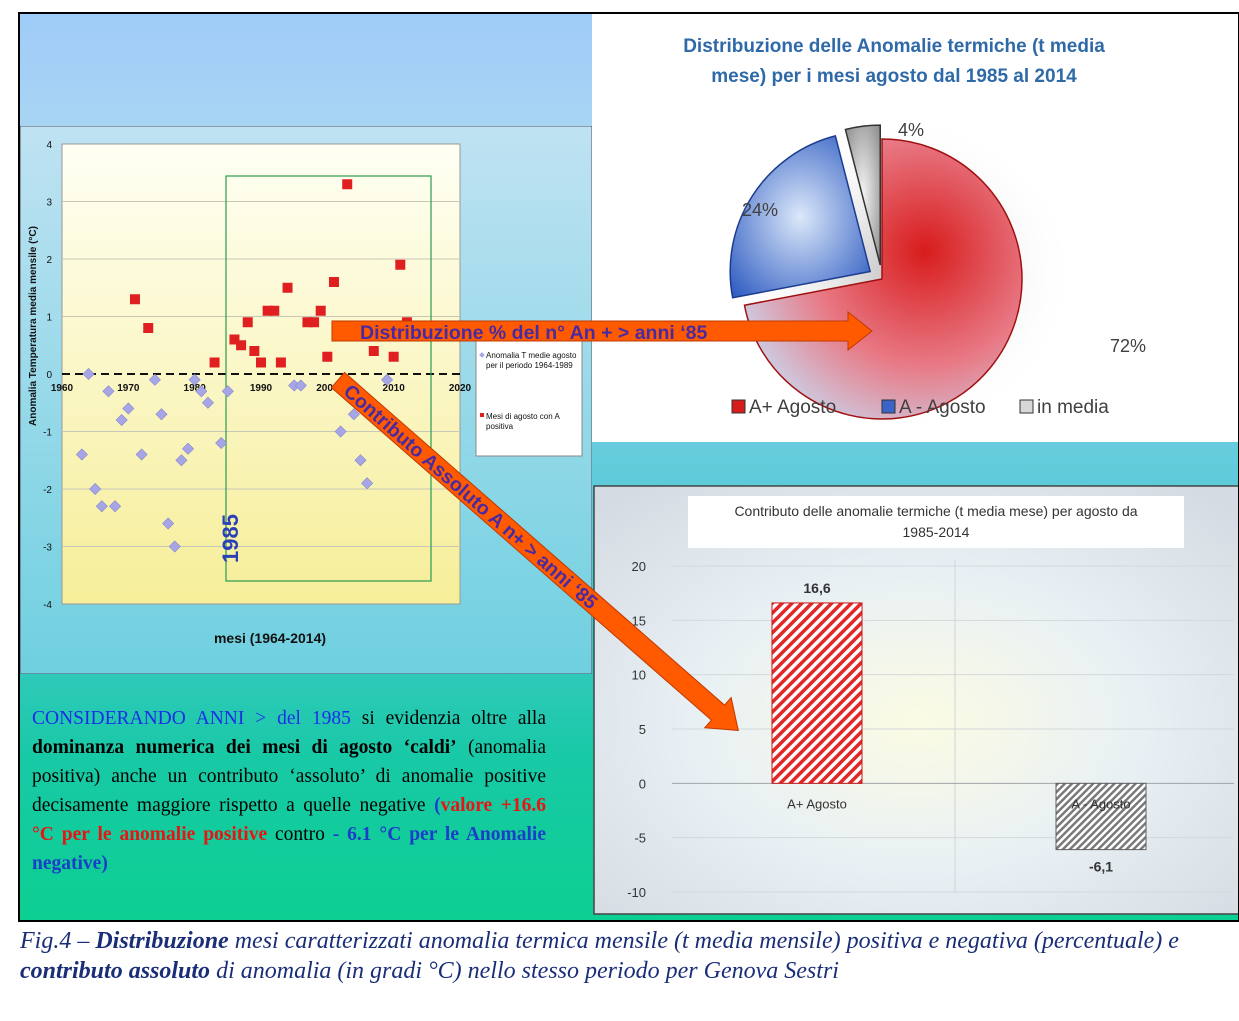 The height and width of the screenshot is (1021, 1239). I want to click on body-p5: (, so click(437, 805).